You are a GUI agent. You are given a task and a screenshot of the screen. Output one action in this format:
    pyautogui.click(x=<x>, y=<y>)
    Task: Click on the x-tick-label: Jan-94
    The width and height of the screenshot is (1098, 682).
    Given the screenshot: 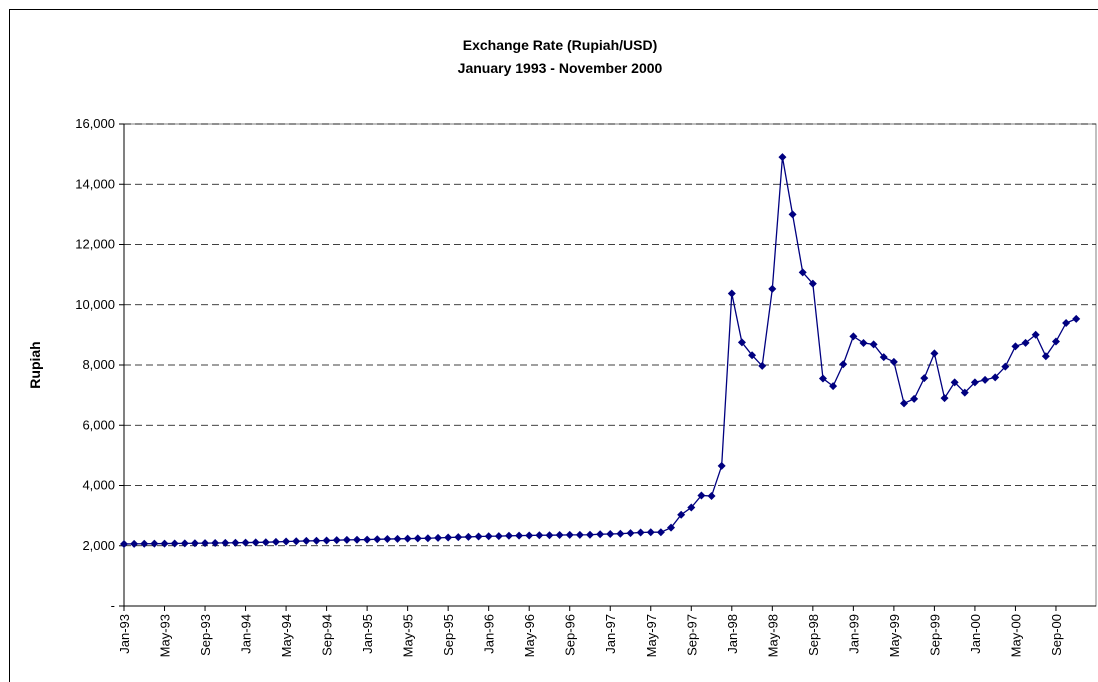 What is the action you would take?
    pyautogui.click(x=246, y=634)
    